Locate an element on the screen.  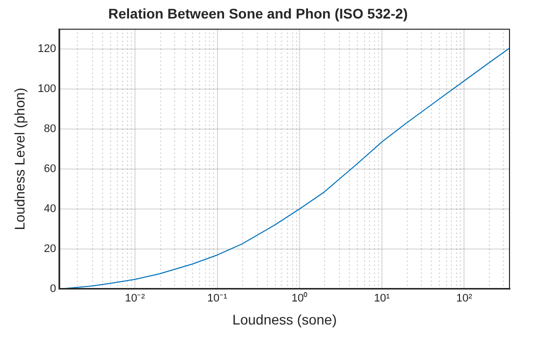
x-tick-label: 10⁻¹ is located at coordinates (217, 298).